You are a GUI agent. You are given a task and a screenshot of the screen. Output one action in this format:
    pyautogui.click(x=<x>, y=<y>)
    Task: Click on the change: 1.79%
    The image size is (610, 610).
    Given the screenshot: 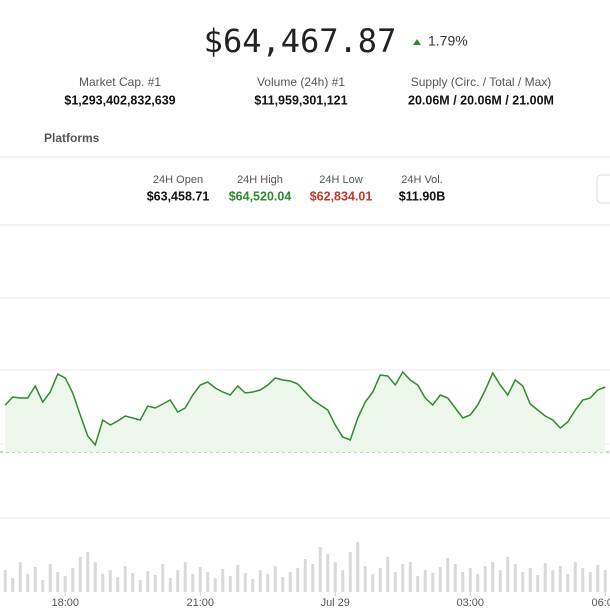 What is the action you would take?
    pyautogui.click(x=448, y=41)
    